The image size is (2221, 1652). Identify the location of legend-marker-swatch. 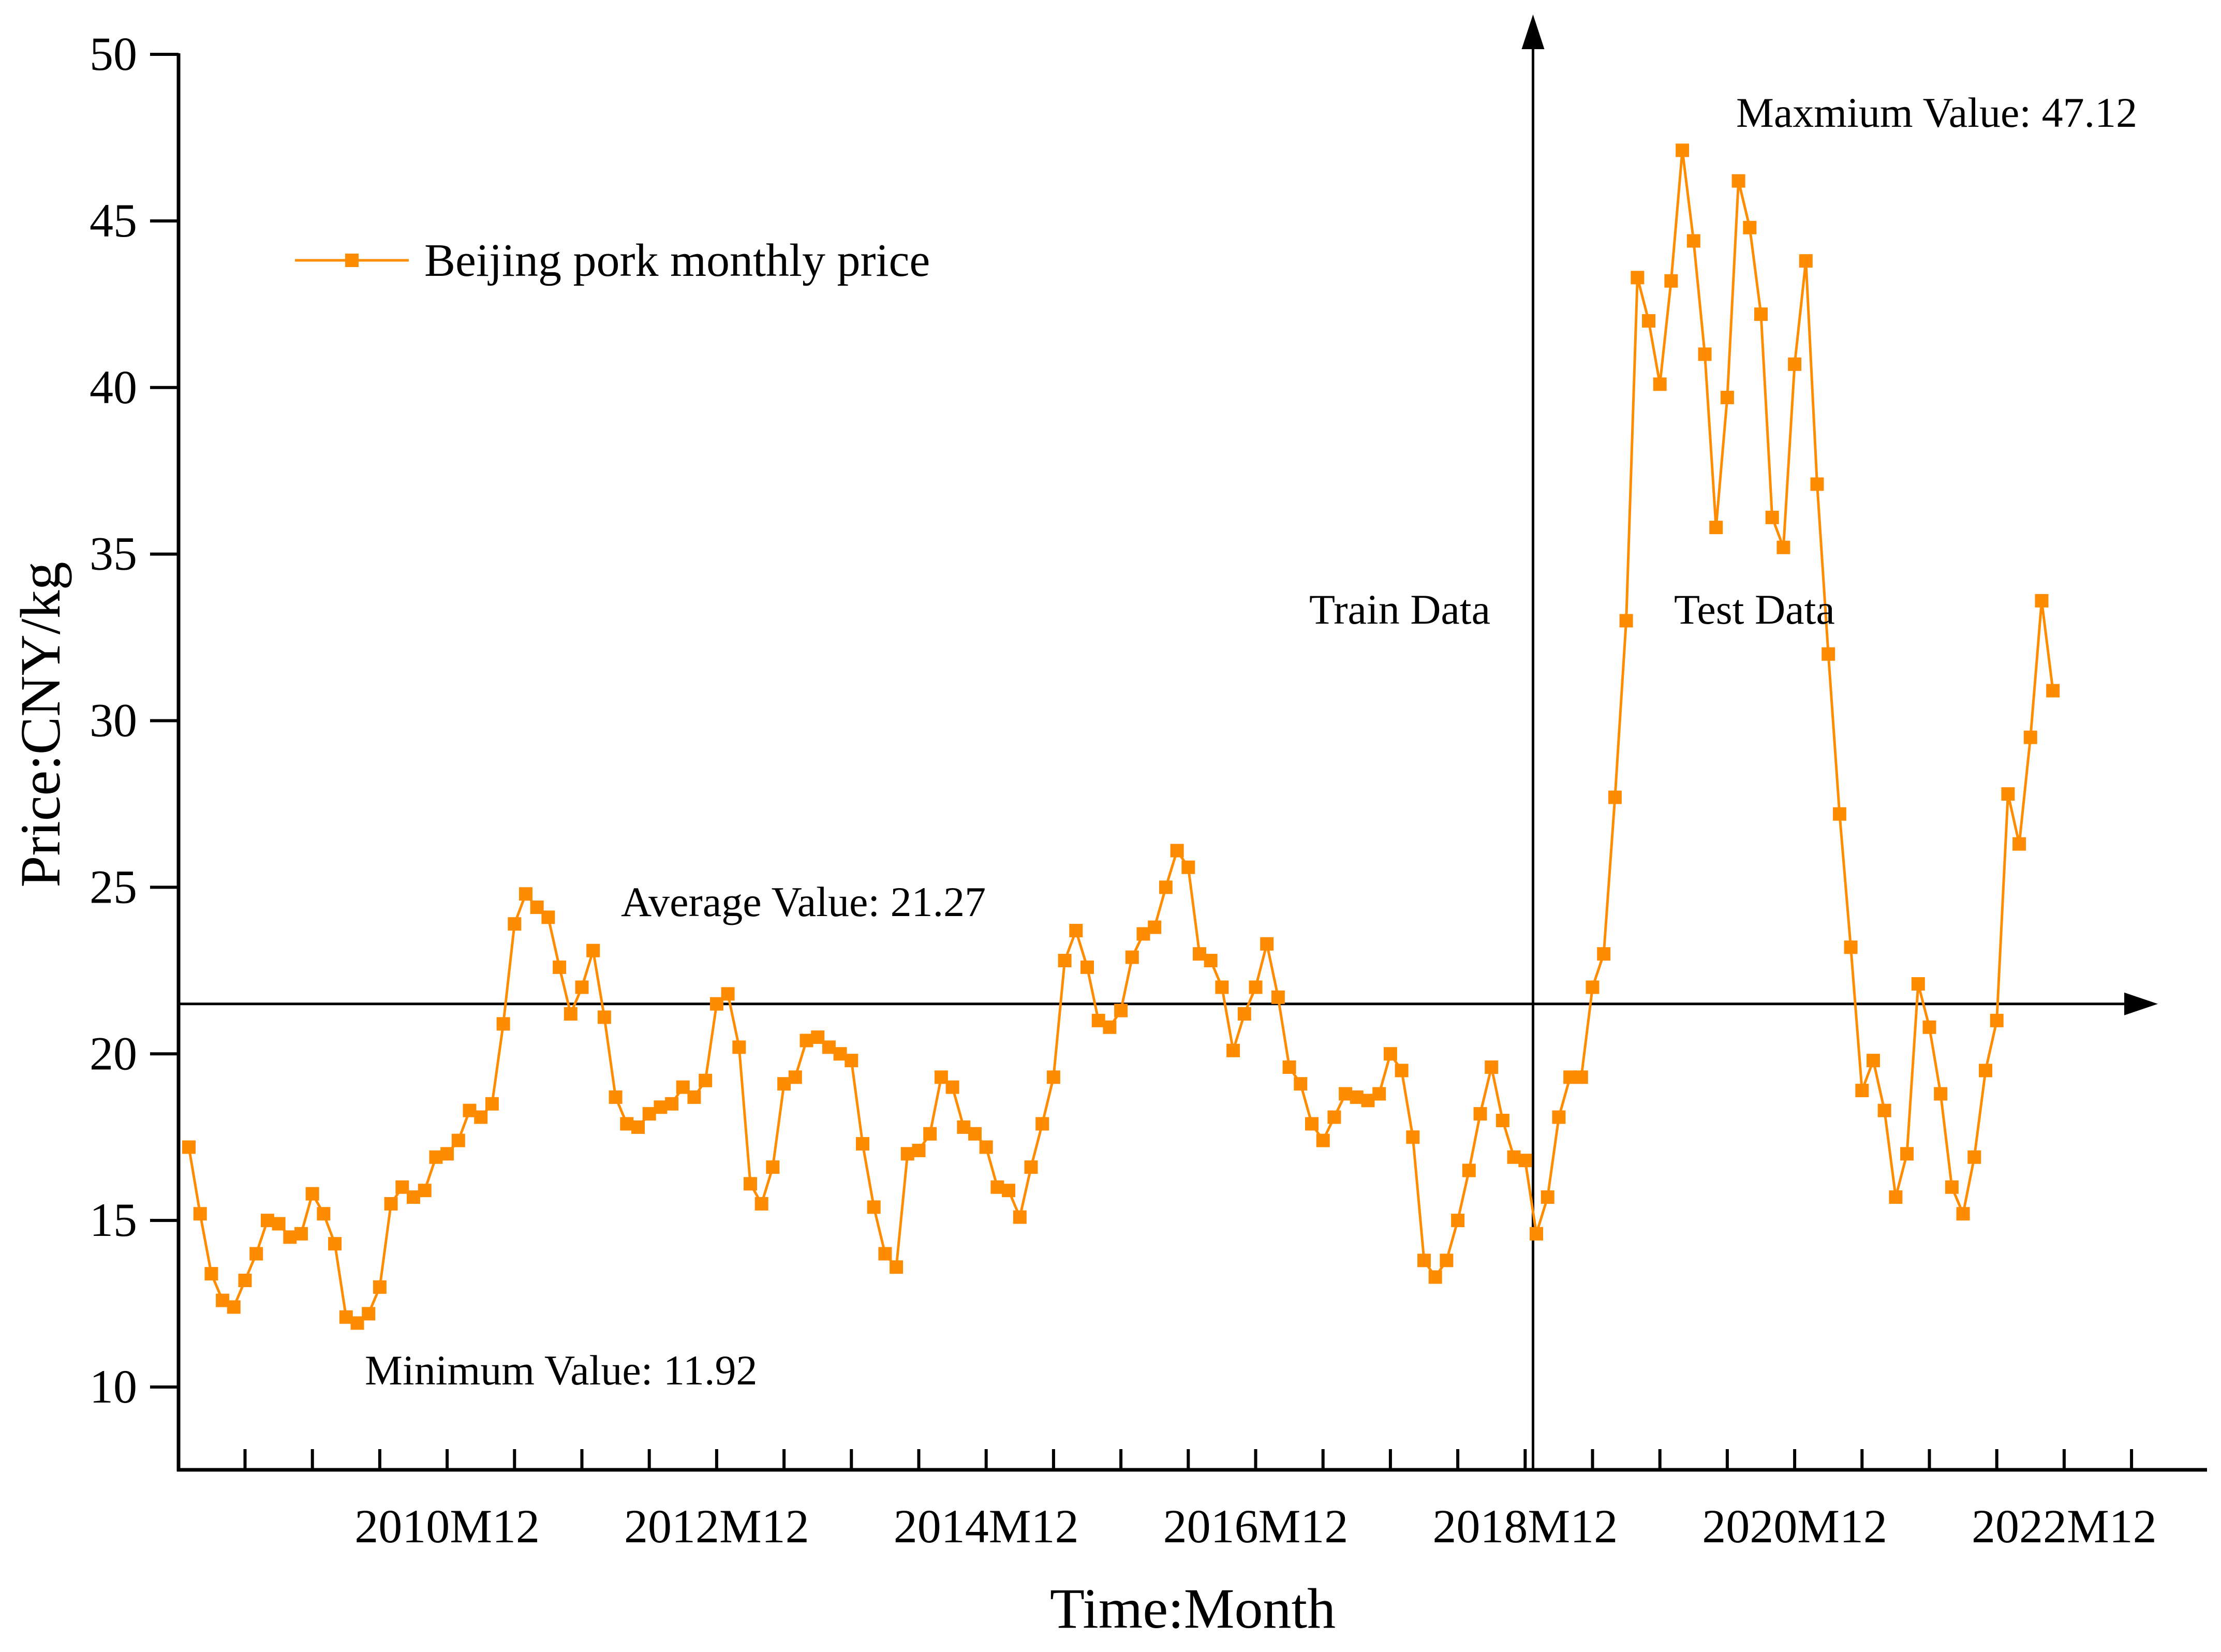
(352, 260).